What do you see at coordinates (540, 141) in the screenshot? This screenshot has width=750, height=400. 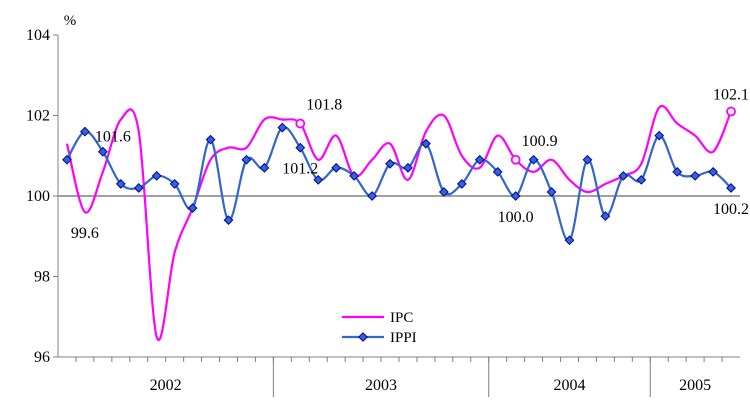 I see `data-label: 100.9` at bounding box center [540, 141].